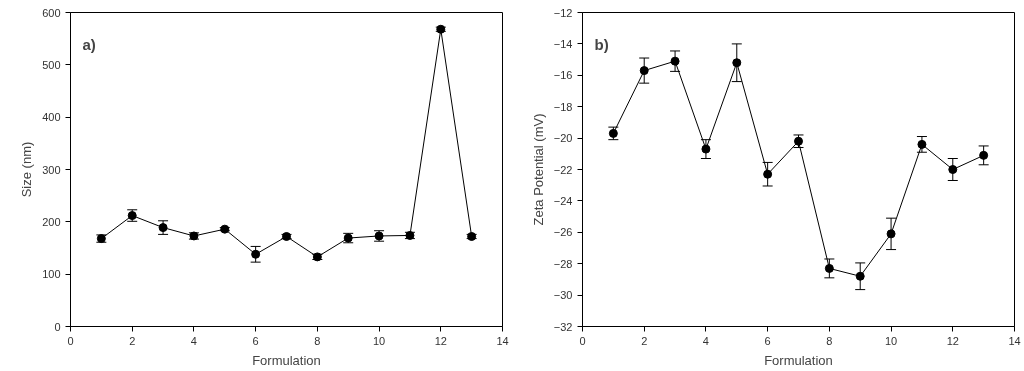 This screenshot has height=371, width=1024. What do you see at coordinates (51, 169) in the screenshot?
I see `y-tick-label: 300` at bounding box center [51, 169].